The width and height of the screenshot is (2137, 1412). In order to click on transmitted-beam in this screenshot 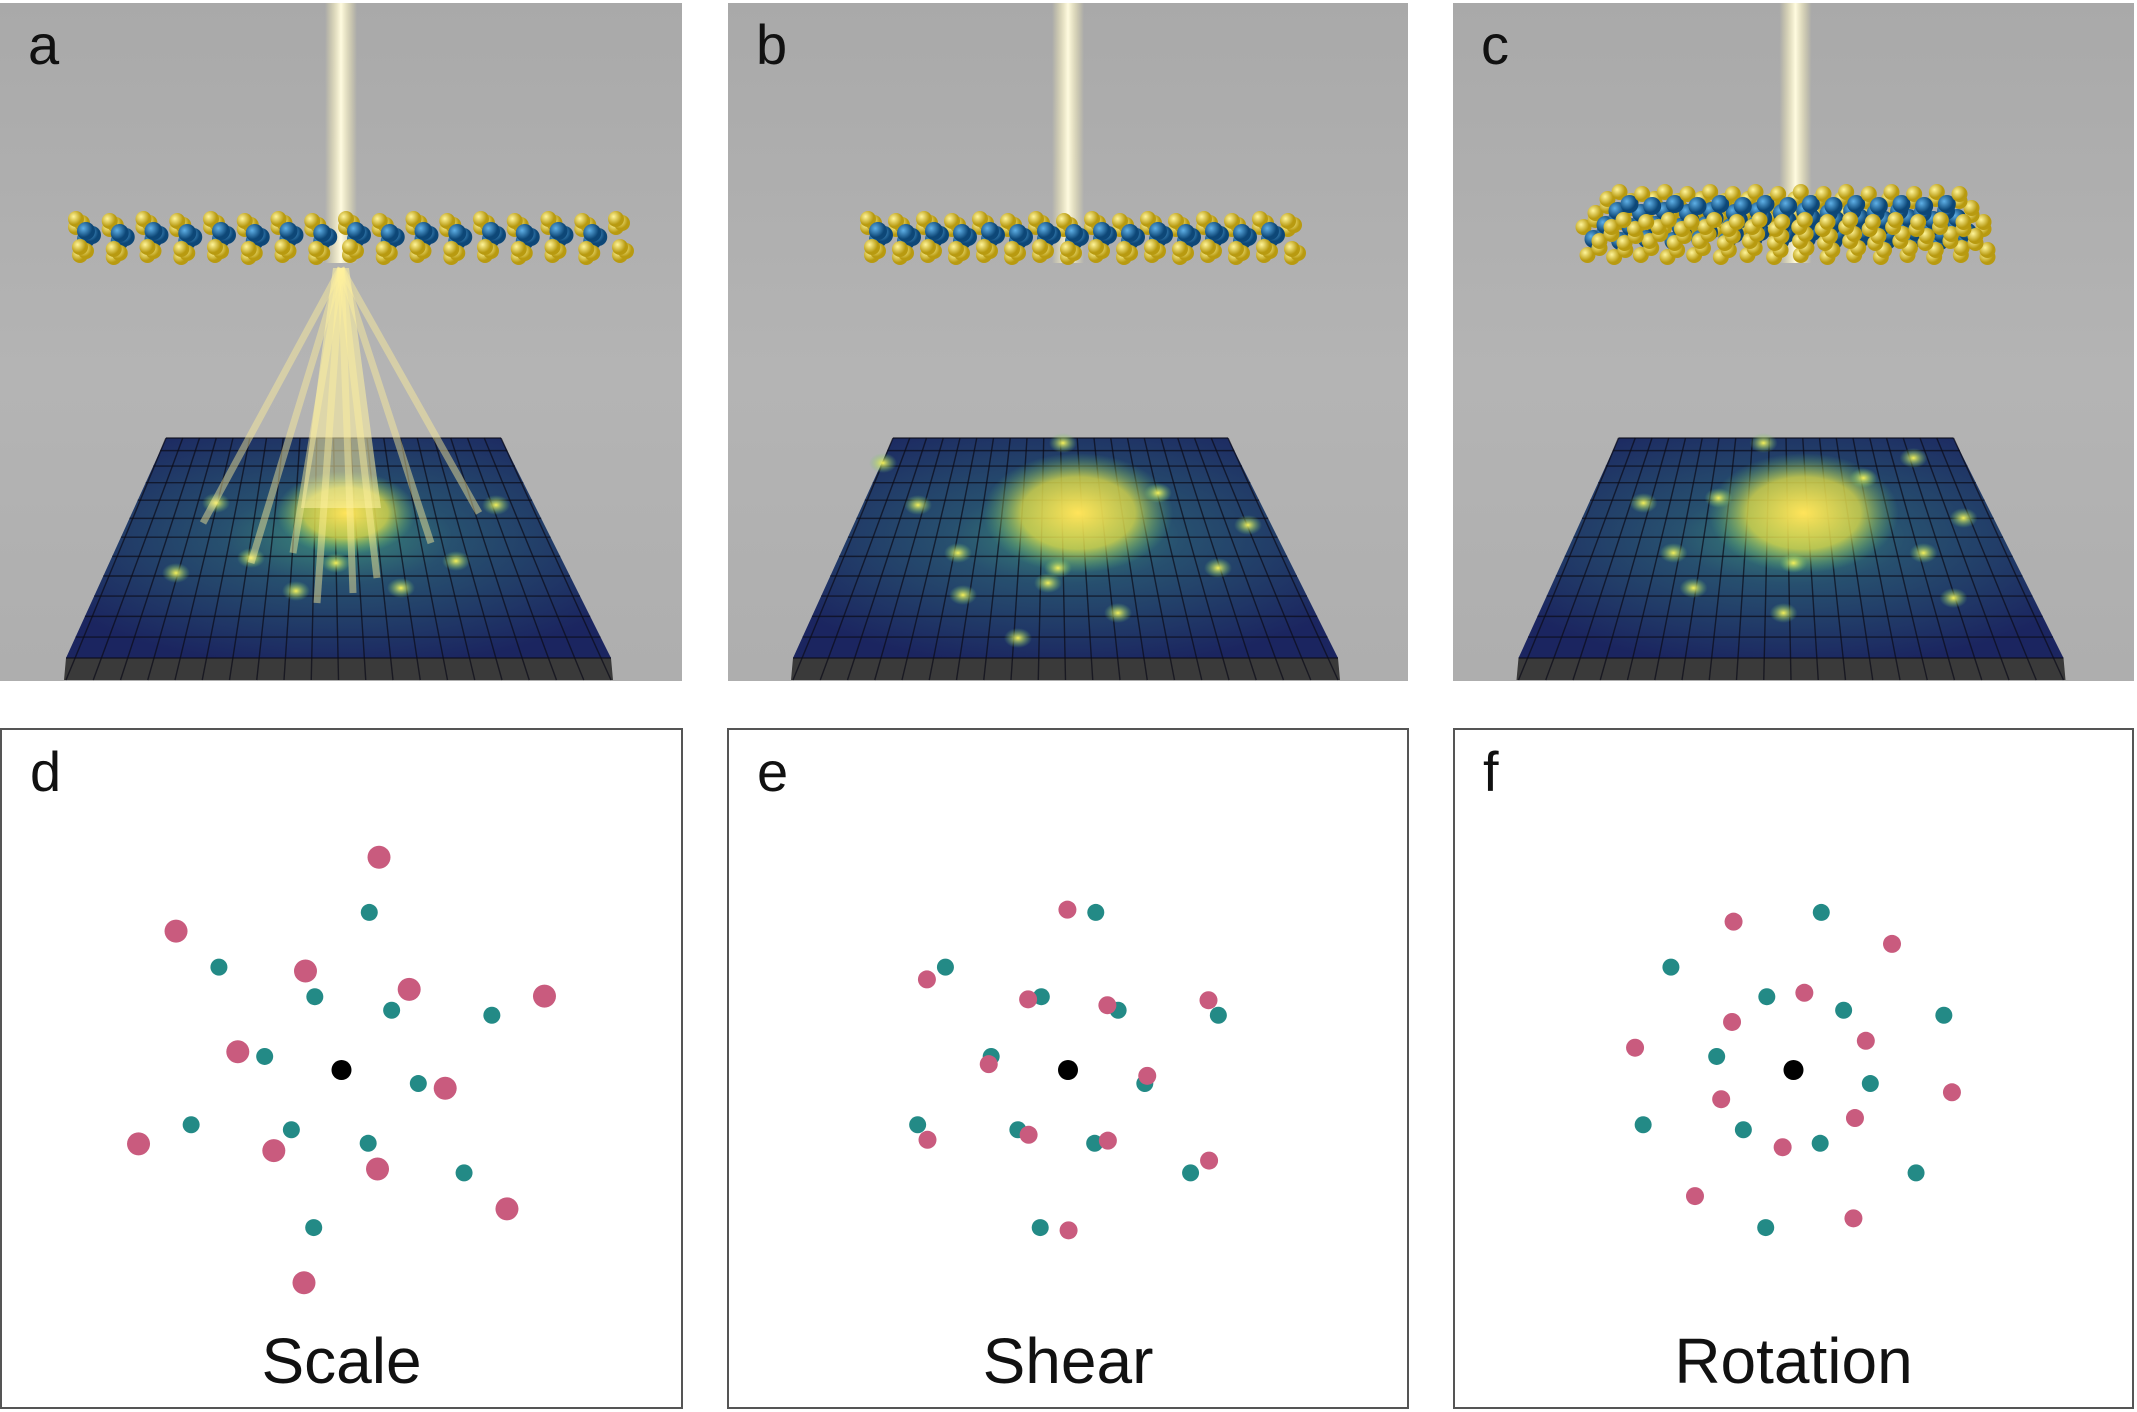, I will do `click(341, 388)`.